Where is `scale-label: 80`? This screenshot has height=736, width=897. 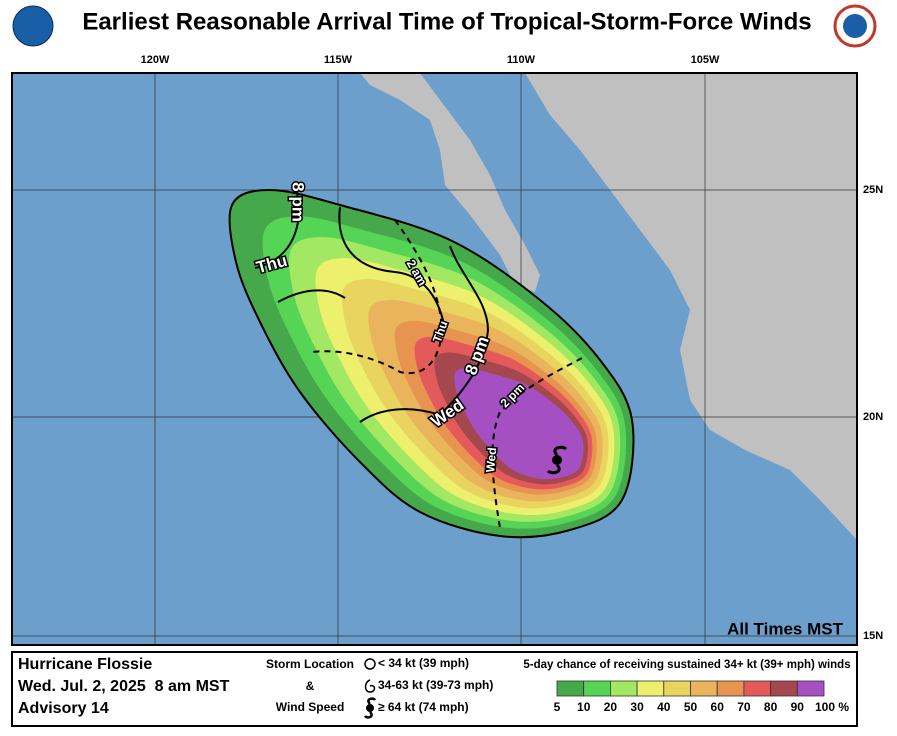 scale-label: 80 is located at coordinates (771, 707).